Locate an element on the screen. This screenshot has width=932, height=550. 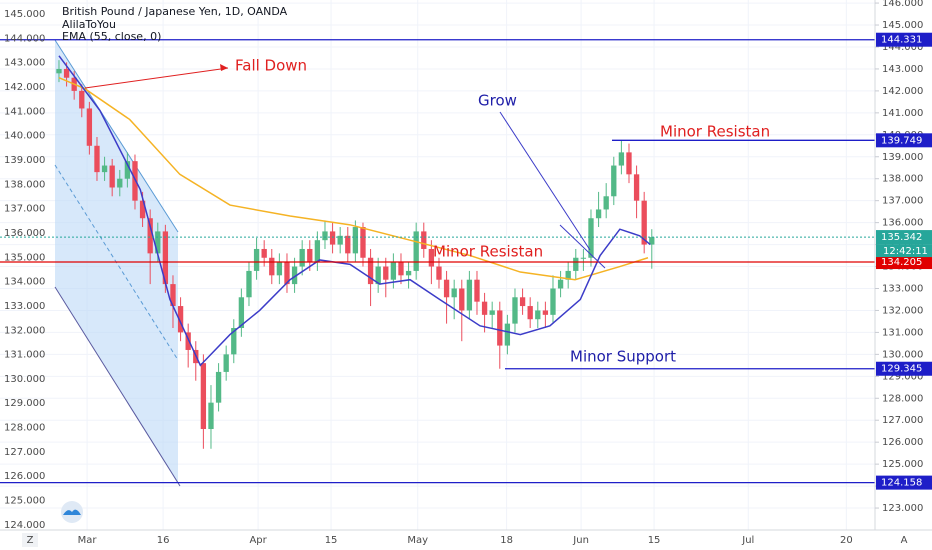
y2-tick-label: 139.000 is located at coordinates (24, 160).